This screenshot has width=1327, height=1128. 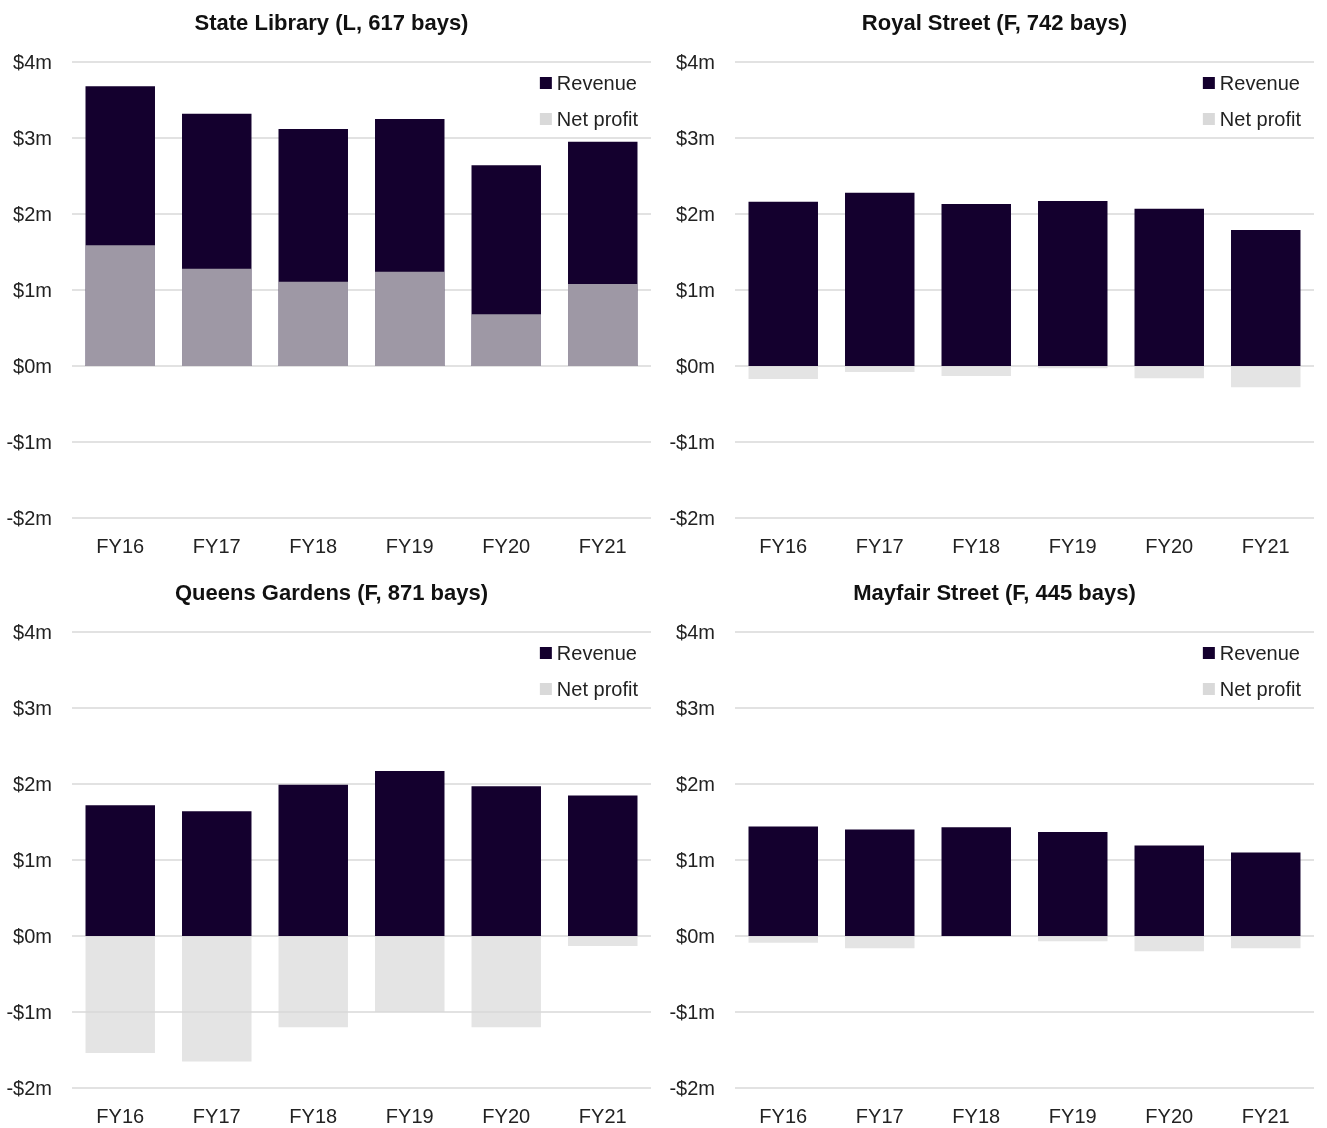 What do you see at coordinates (994, 22) in the screenshot?
I see `chart-title: Royal Street (F, 742 bays)` at bounding box center [994, 22].